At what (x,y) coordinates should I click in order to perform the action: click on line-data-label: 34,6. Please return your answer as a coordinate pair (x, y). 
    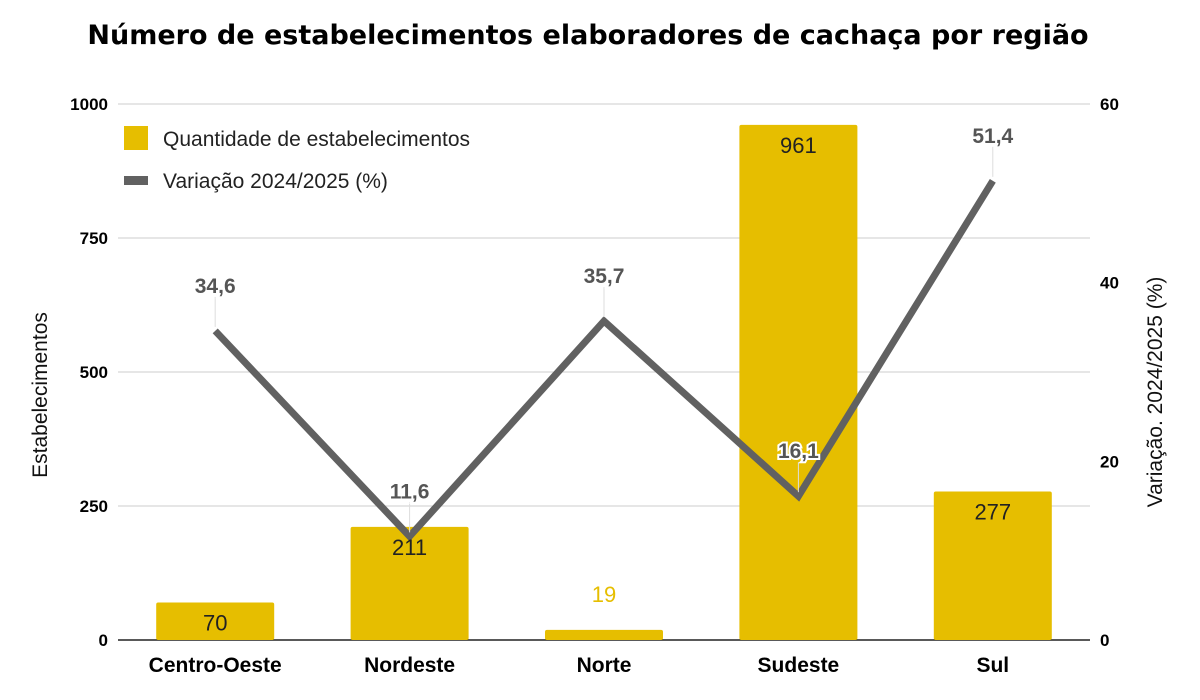
    Looking at the image, I should click on (215, 286).